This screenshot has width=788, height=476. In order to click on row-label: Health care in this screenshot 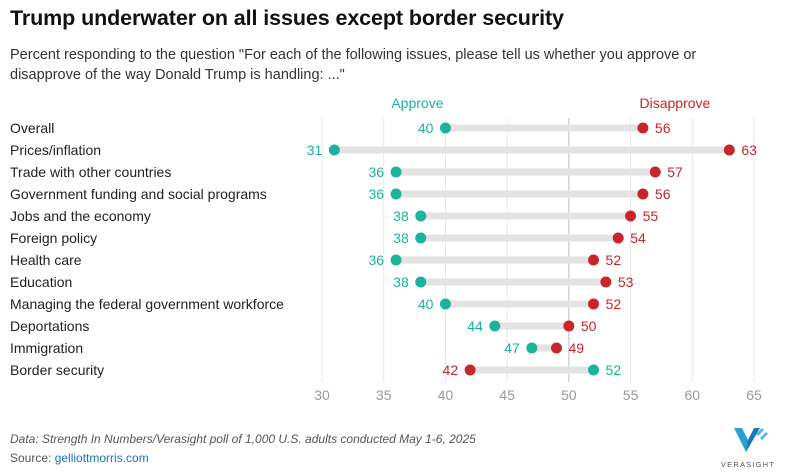, I will do `click(46, 260)`.